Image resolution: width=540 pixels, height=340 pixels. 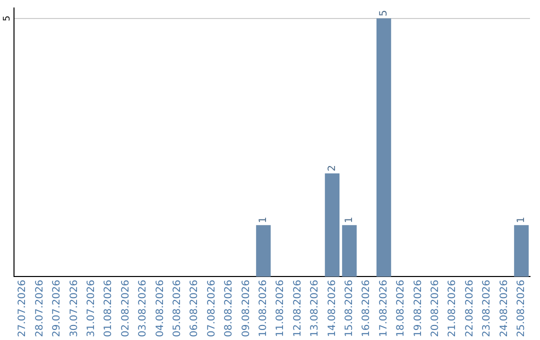 I want to click on x-tick-label: 03.08.2026, so click(x=143, y=309).